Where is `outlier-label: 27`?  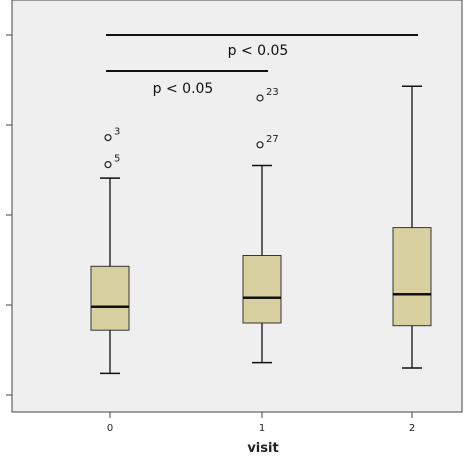 outlier-label: 27 is located at coordinates (272, 139).